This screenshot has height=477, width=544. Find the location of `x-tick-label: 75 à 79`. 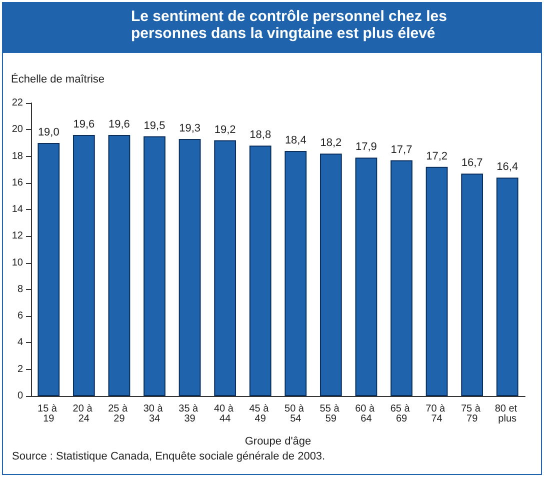

x-tick-label: 75 à 79 is located at coordinates (472, 414).